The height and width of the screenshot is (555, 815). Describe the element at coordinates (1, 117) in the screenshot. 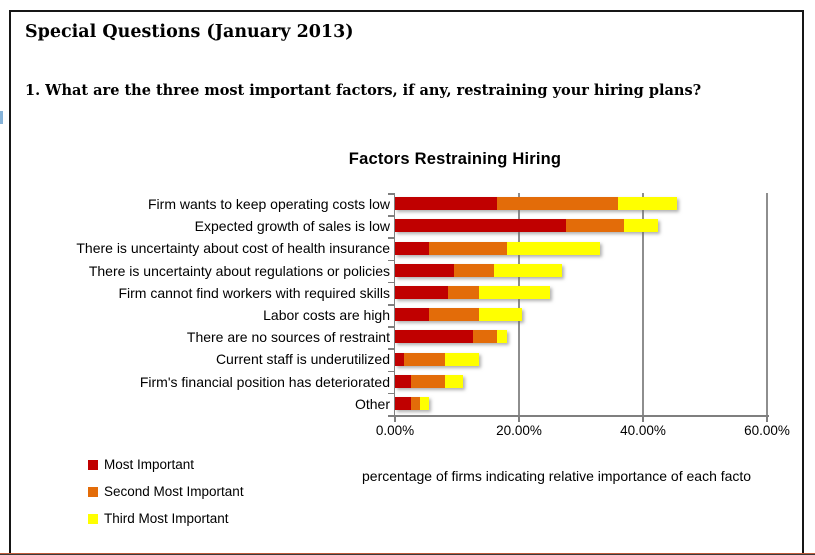

I see `page-edge-artifact` at that location.